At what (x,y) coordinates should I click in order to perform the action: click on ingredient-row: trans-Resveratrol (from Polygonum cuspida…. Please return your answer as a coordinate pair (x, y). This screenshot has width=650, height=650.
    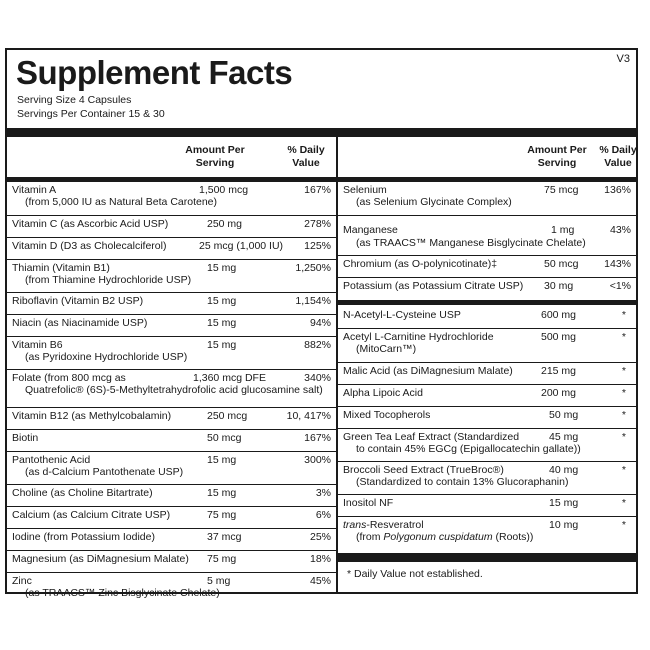
    Looking at the image, I should click on (487, 535).